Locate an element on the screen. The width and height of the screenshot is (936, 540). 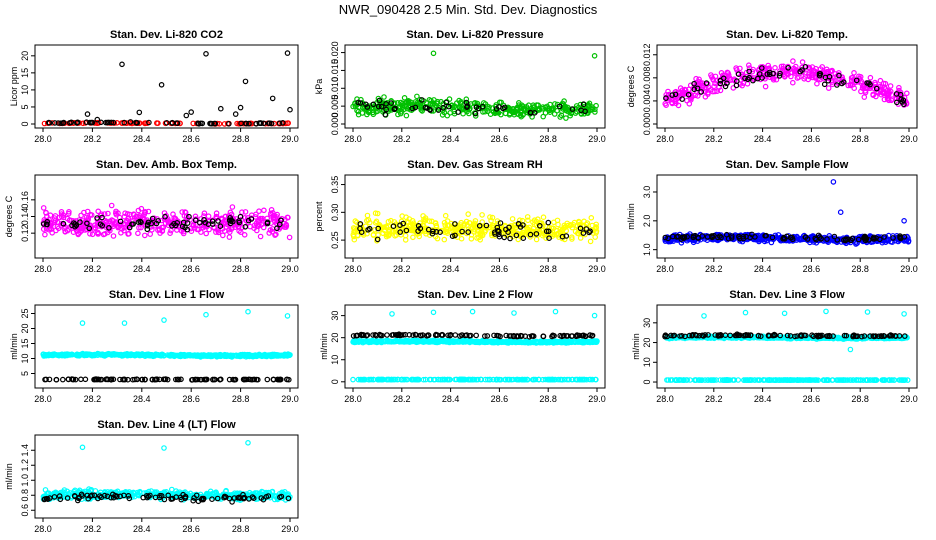
plot-frame is located at coordinates (166, 86).